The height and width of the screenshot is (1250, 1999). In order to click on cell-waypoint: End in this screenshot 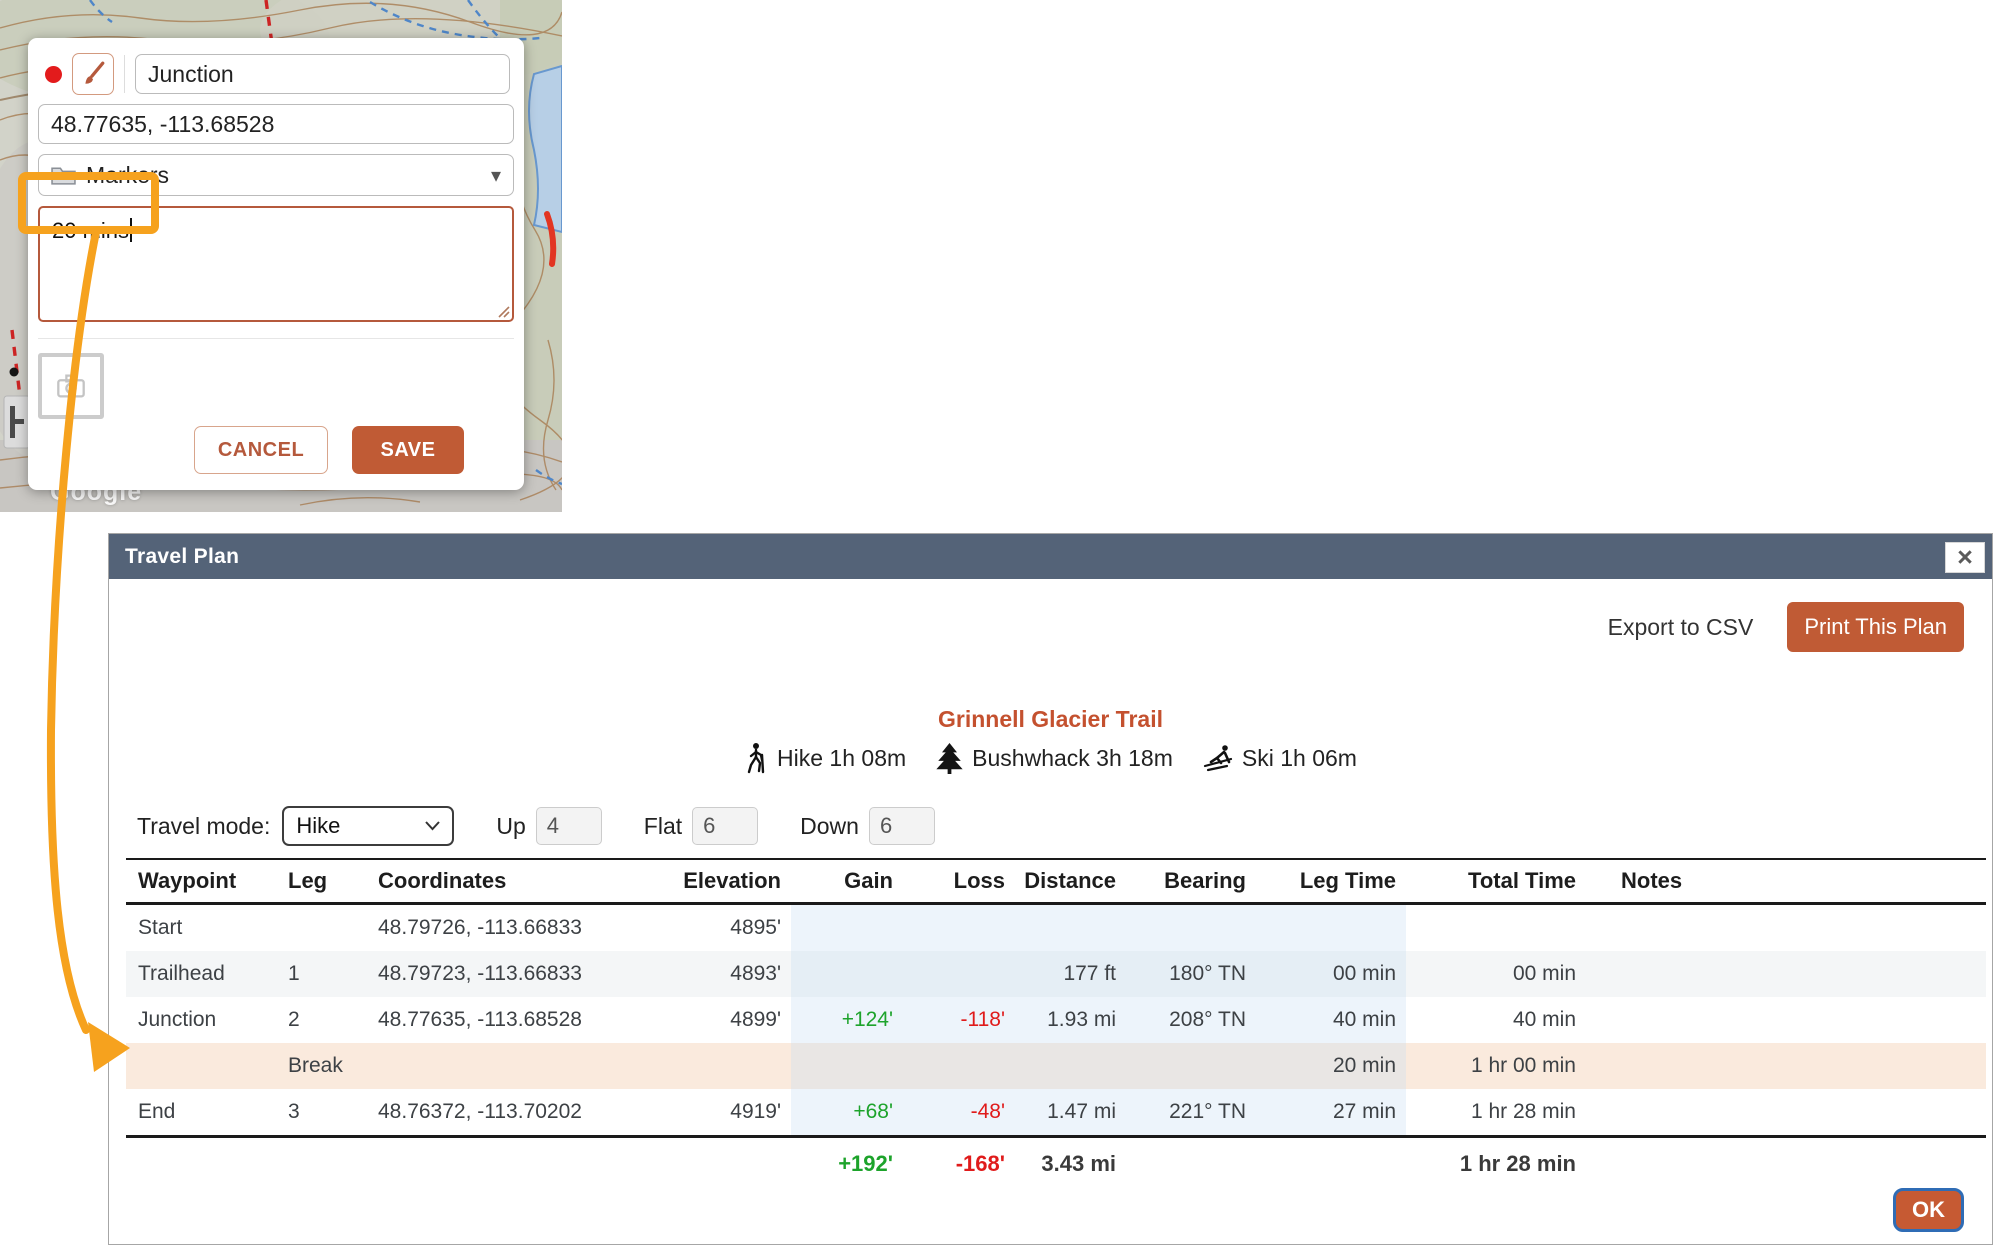, I will do `click(157, 1111)`.